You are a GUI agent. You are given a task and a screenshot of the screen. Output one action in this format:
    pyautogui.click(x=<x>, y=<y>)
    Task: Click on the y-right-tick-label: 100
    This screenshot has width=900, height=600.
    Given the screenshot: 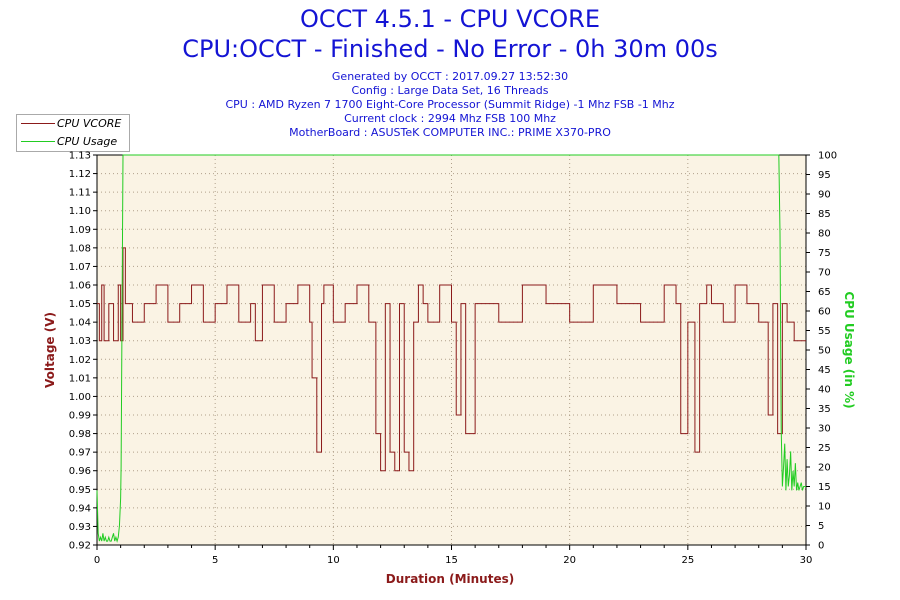 What is the action you would take?
    pyautogui.click(x=827, y=156)
    